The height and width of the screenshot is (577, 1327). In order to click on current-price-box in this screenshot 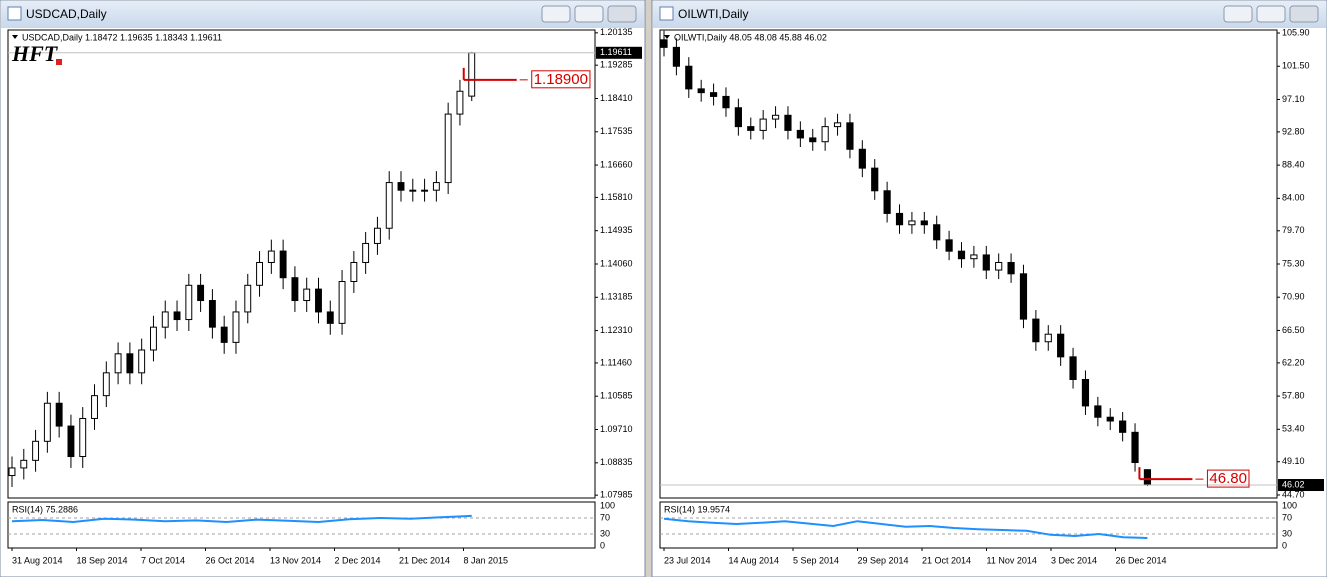, I will do `click(1301, 485)`.